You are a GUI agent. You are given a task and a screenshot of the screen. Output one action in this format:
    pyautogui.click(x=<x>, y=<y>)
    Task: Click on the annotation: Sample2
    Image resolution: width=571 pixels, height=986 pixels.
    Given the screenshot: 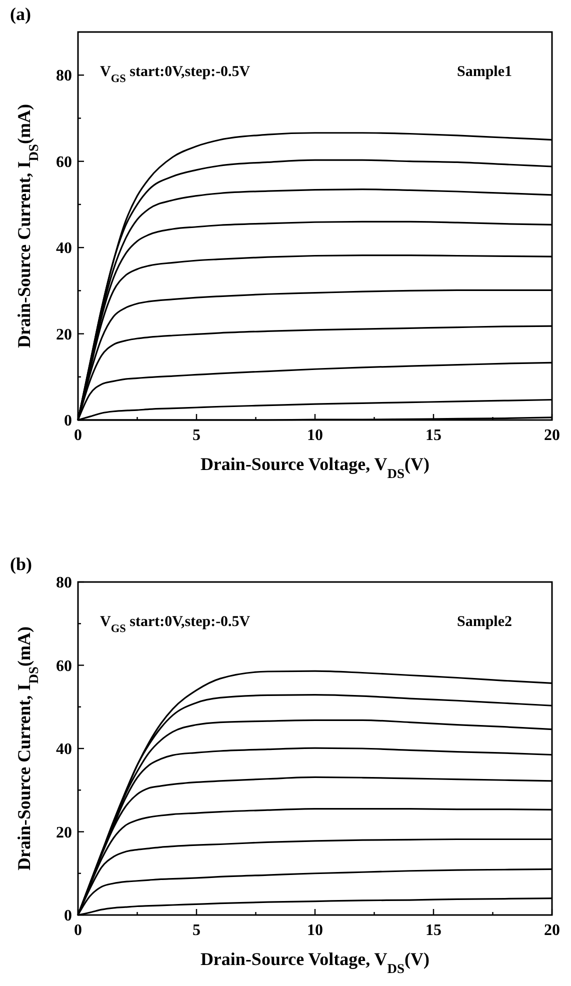 What is the action you would take?
    pyautogui.click(x=484, y=622)
    